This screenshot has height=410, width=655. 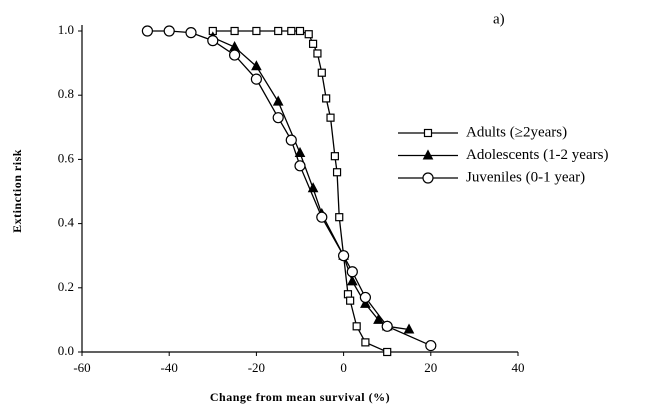 What do you see at coordinates (499, 19) in the screenshot?
I see `annotation: a)` at bounding box center [499, 19].